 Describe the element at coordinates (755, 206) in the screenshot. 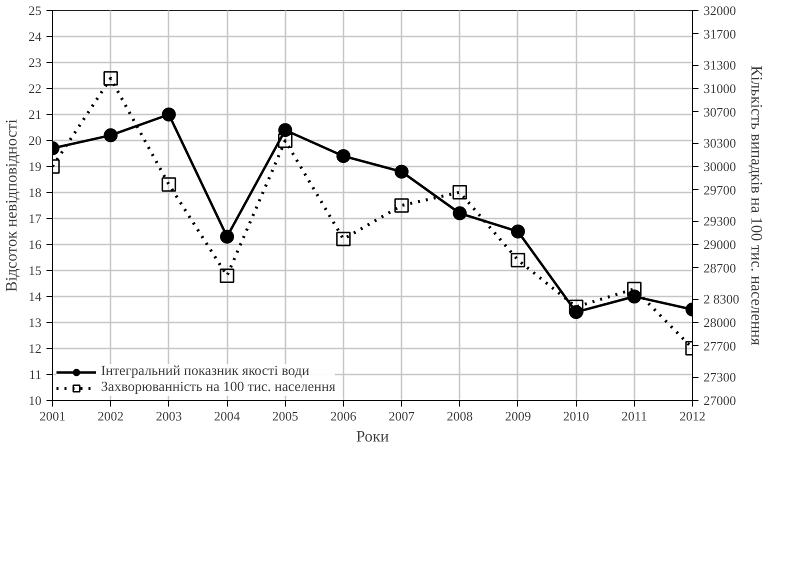

I see `y2-axis-title: Кількість випадків на 100 тис. населення` at that location.